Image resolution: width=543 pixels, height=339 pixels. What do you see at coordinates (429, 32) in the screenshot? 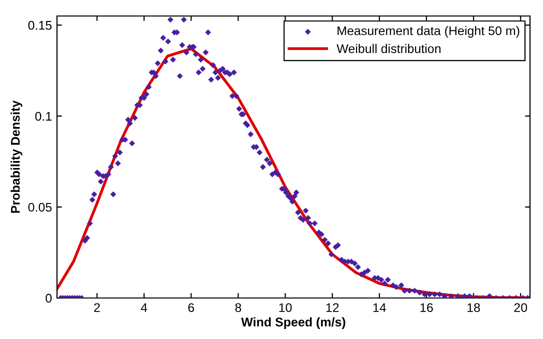
I see `legend-label: Measurement data (Height 50 m)` at bounding box center [429, 32].